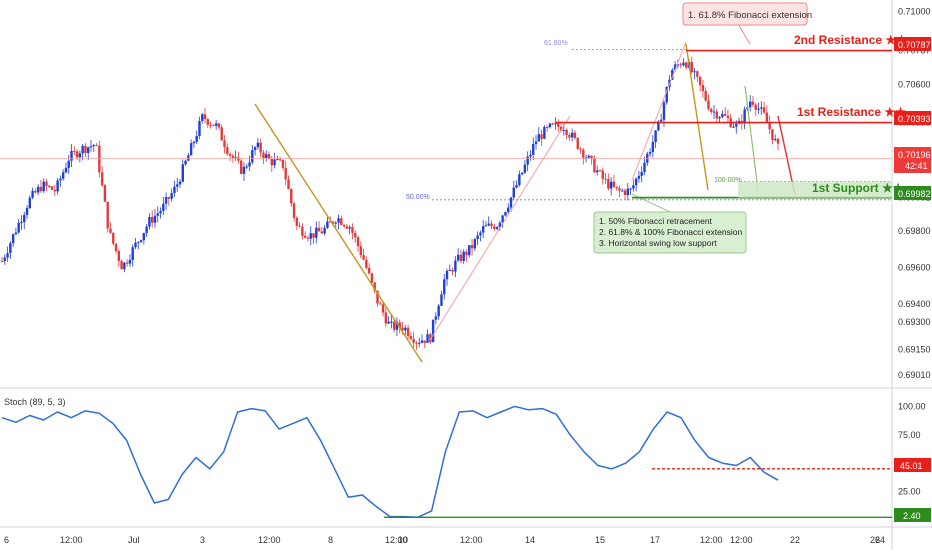 Image resolution: width=932 pixels, height=555 pixels. Describe the element at coordinates (728, 180) in the screenshot. I see `fib-100-label: 100.00%` at that location.